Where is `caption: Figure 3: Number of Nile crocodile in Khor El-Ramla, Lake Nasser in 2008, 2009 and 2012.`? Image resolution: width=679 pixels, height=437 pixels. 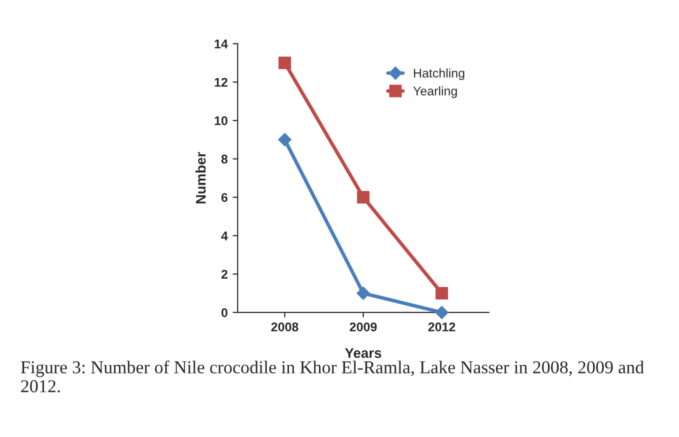
caption: Figure 3: Number of Nile crocodile in Khor El-Ramla, Lake Nasser in 2008, 2009 and 2012. is located at coordinates (332, 376).